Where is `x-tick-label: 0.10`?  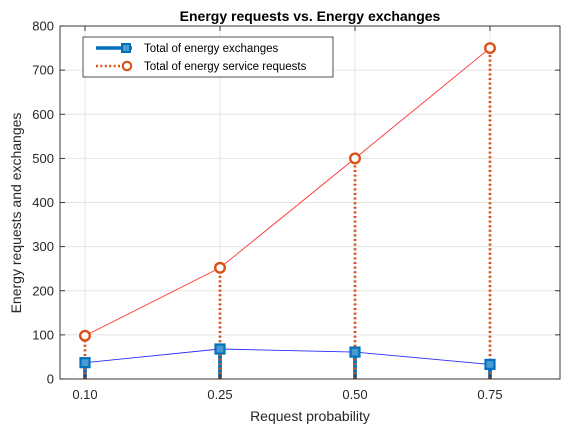
x-tick-label: 0.10 is located at coordinates (84, 394).